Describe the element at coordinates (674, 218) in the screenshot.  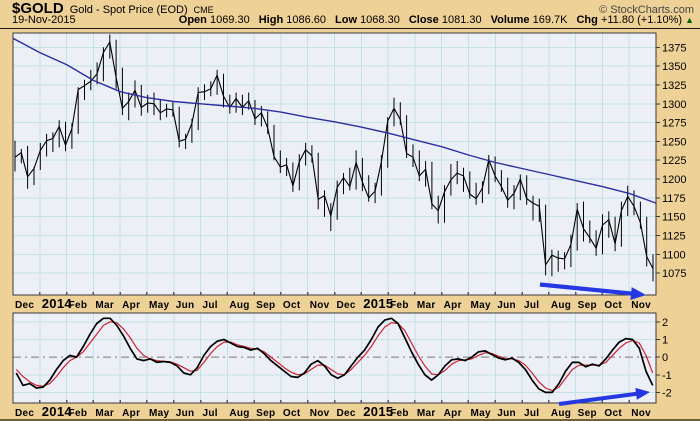
I see `y-axis-label: 1150` at that location.